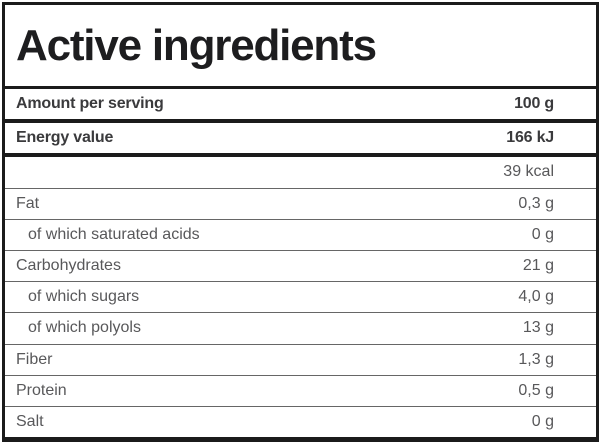  I want to click on table-row: Salt 0 g, so click(300, 422).